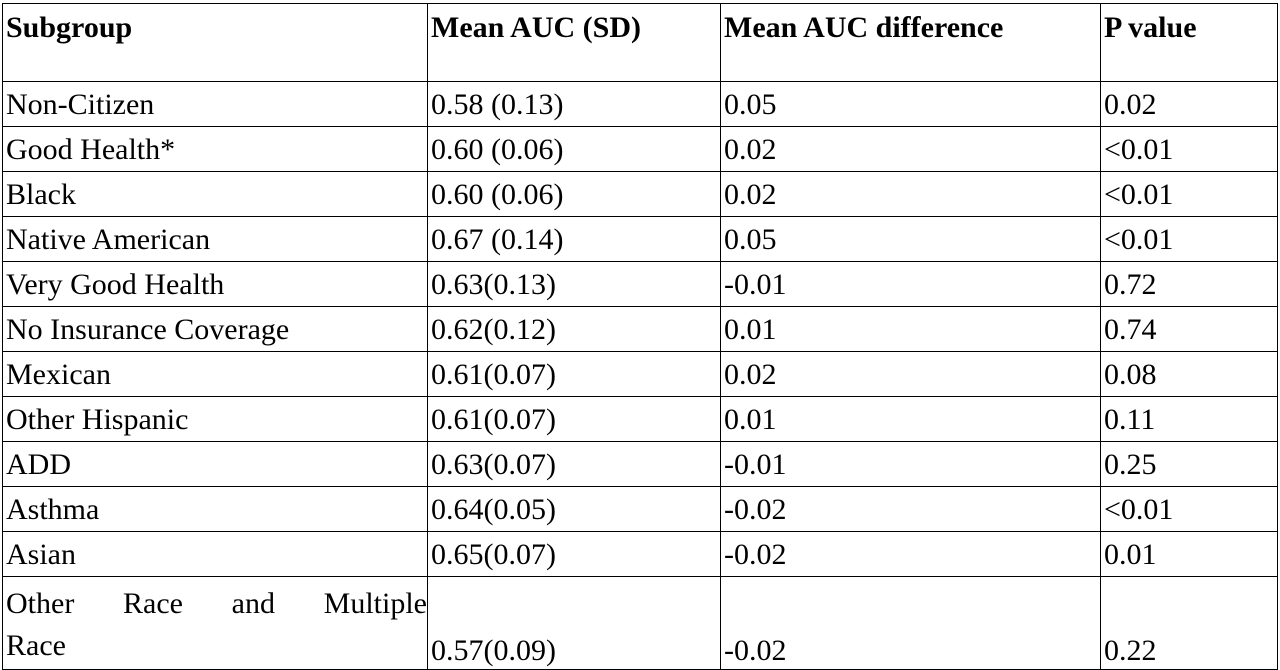 The height and width of the screenshot is (670, 1280). Describe the element at coordinates (36, 645) in the screenshot. I see `subgroup-line-2: Race` at that location.